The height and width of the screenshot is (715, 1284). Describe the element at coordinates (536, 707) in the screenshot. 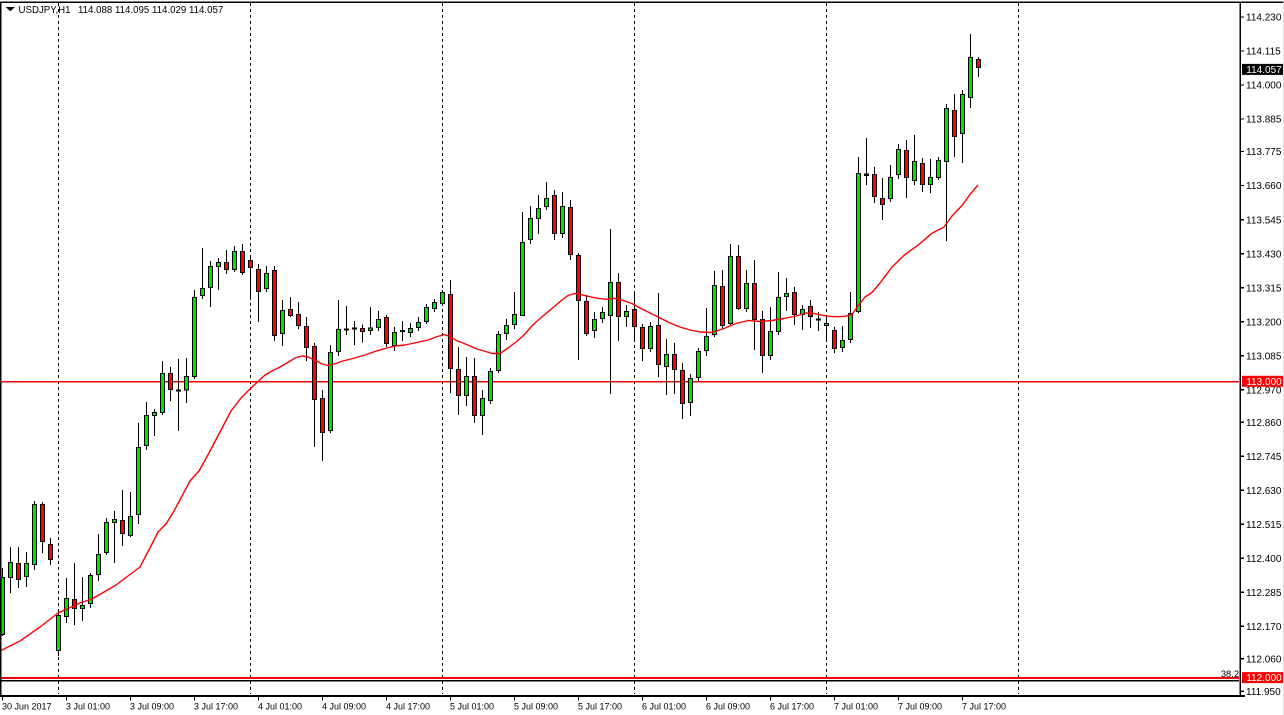

I see `svg-text: 5 Jul 09:00` at that location.